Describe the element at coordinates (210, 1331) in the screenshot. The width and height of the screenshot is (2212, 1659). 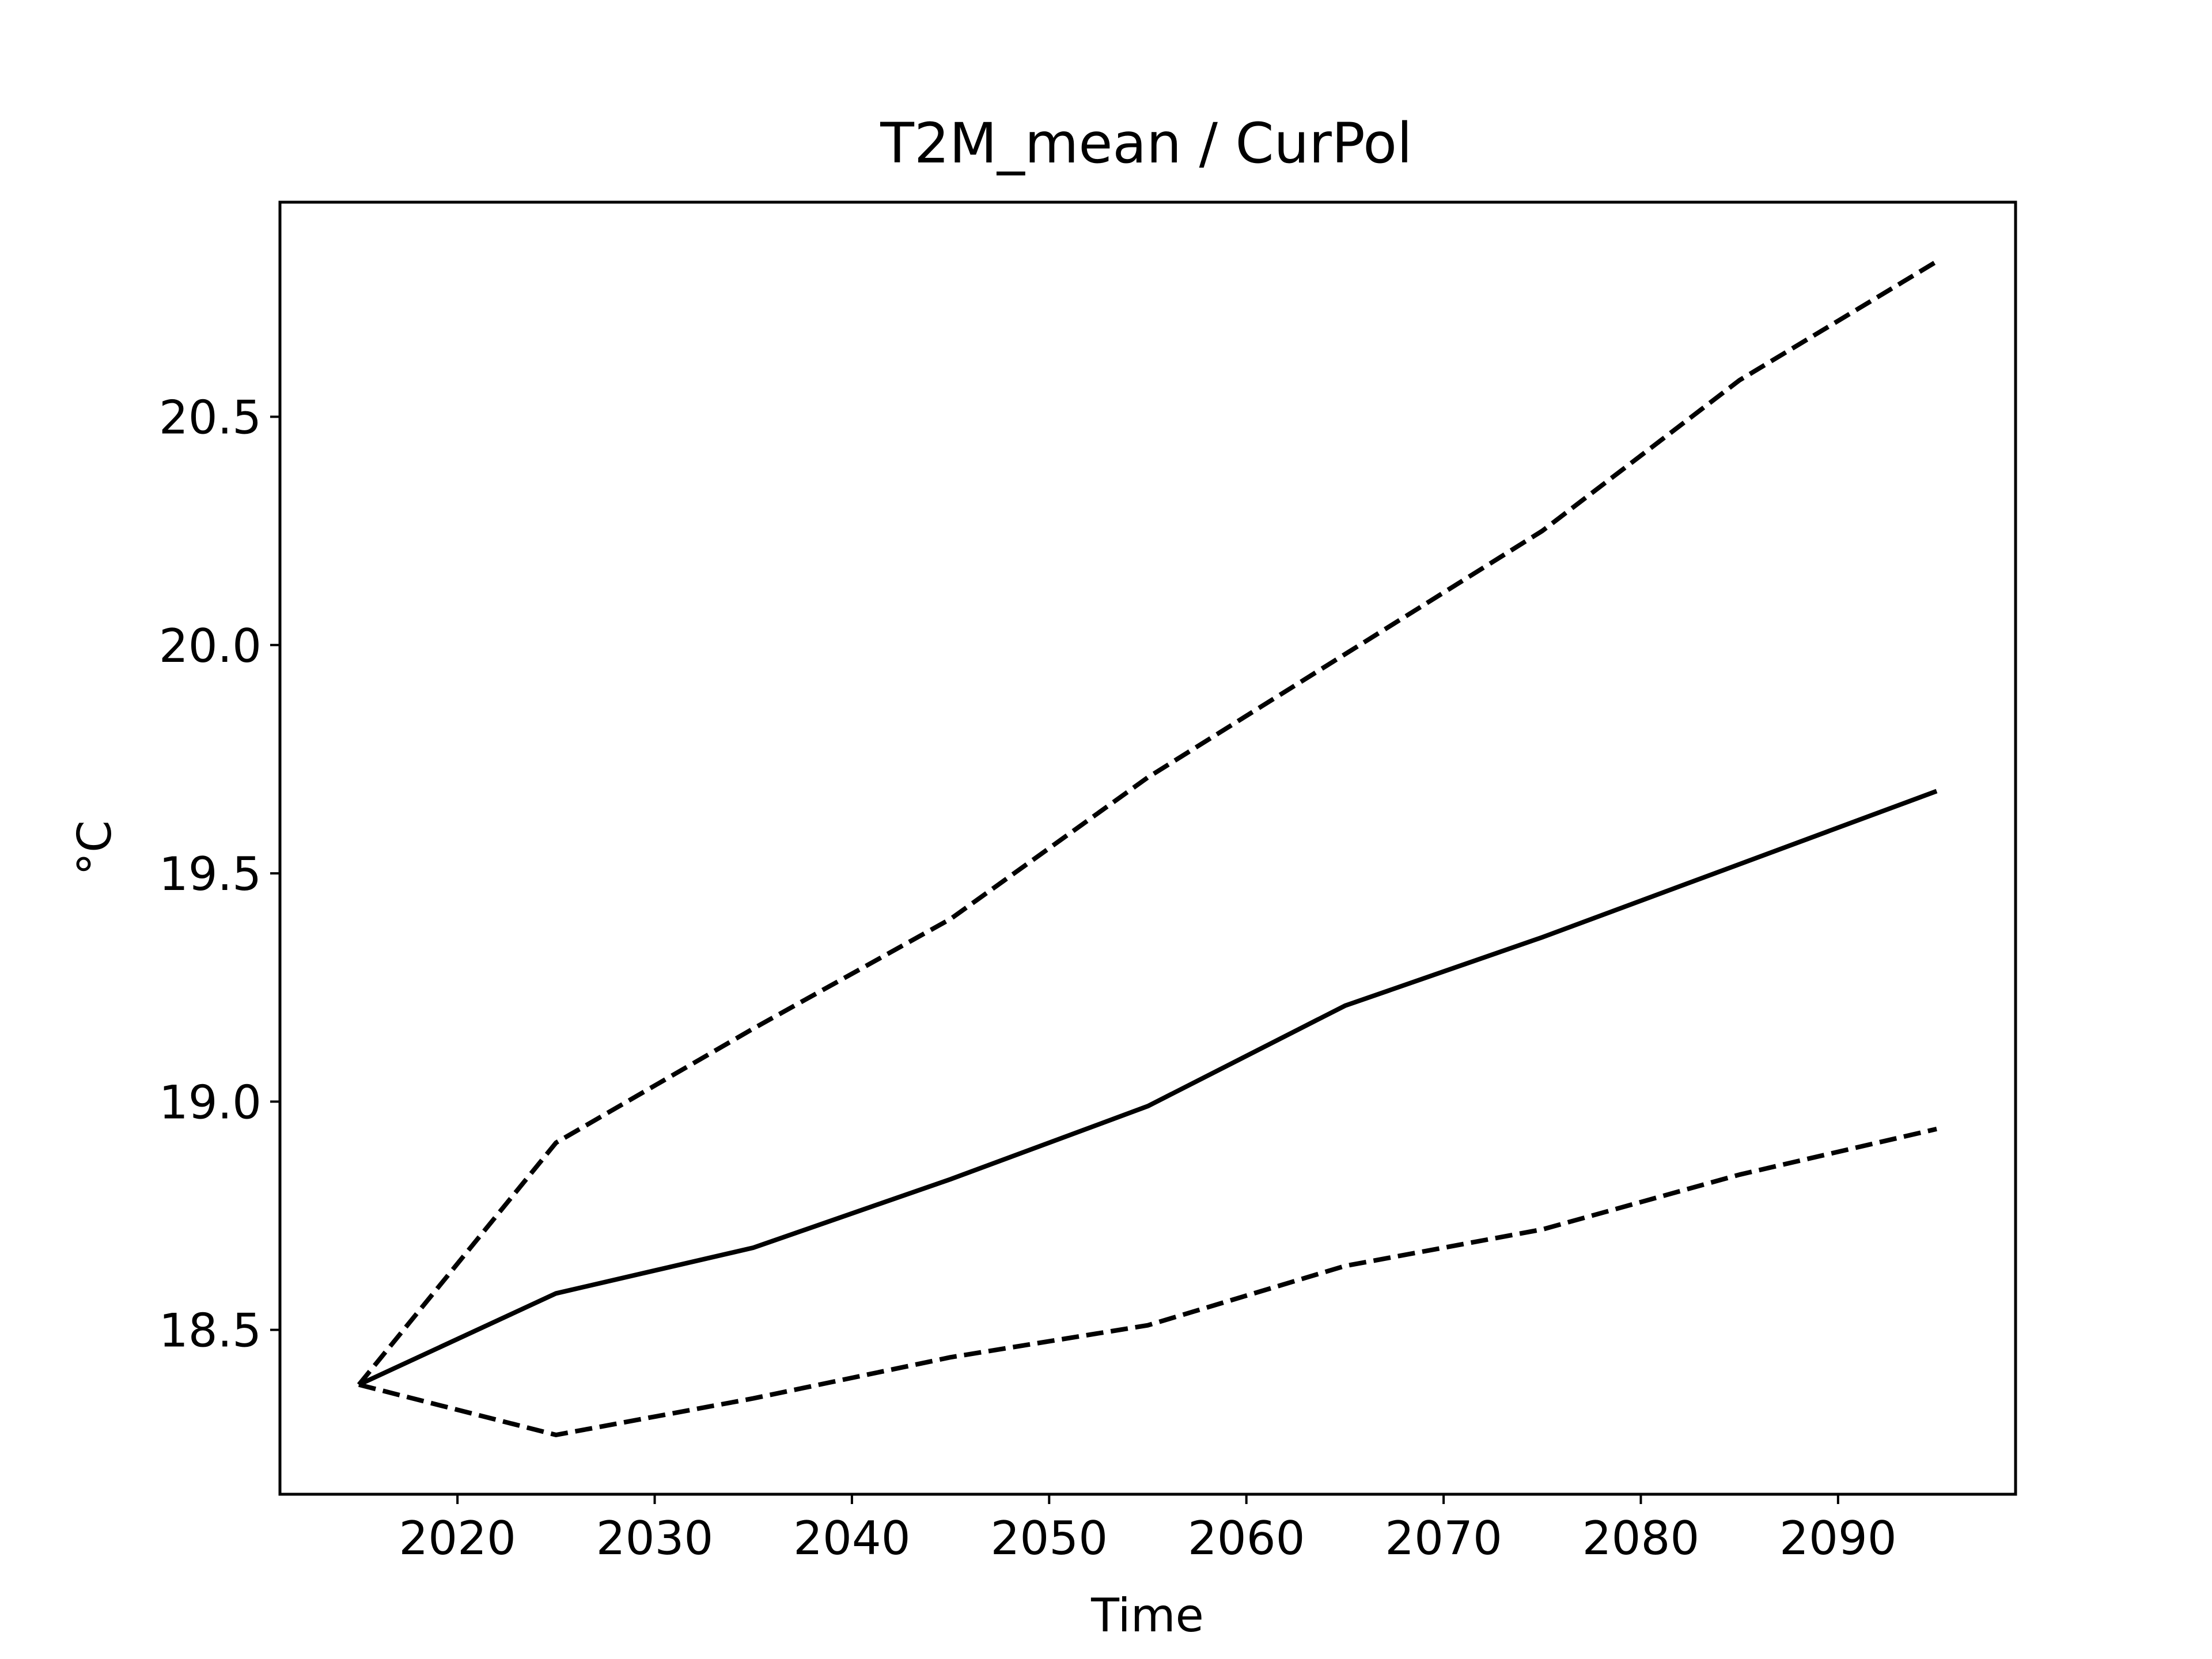
I see `y-tick-label: 18.5` at that location.